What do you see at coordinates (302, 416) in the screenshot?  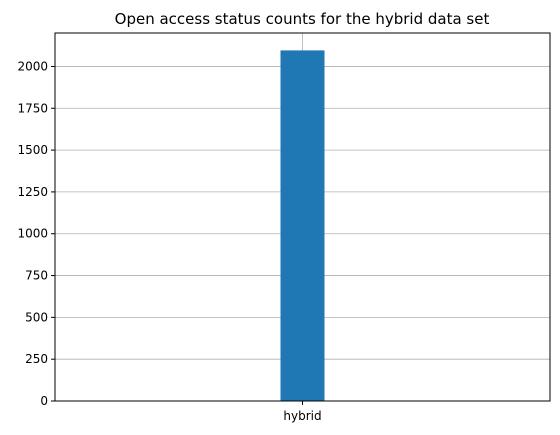 I see `x-tick-label: hybrid` at bounding box center [302, 416].